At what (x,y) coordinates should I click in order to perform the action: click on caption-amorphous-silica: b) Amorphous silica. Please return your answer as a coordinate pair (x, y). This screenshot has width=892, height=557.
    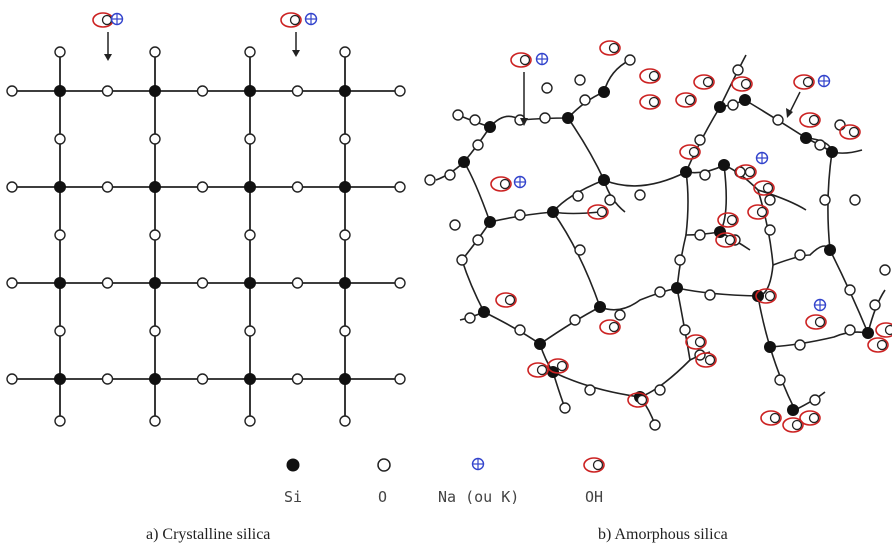
    Looking at the image, I should click on (663, 534).